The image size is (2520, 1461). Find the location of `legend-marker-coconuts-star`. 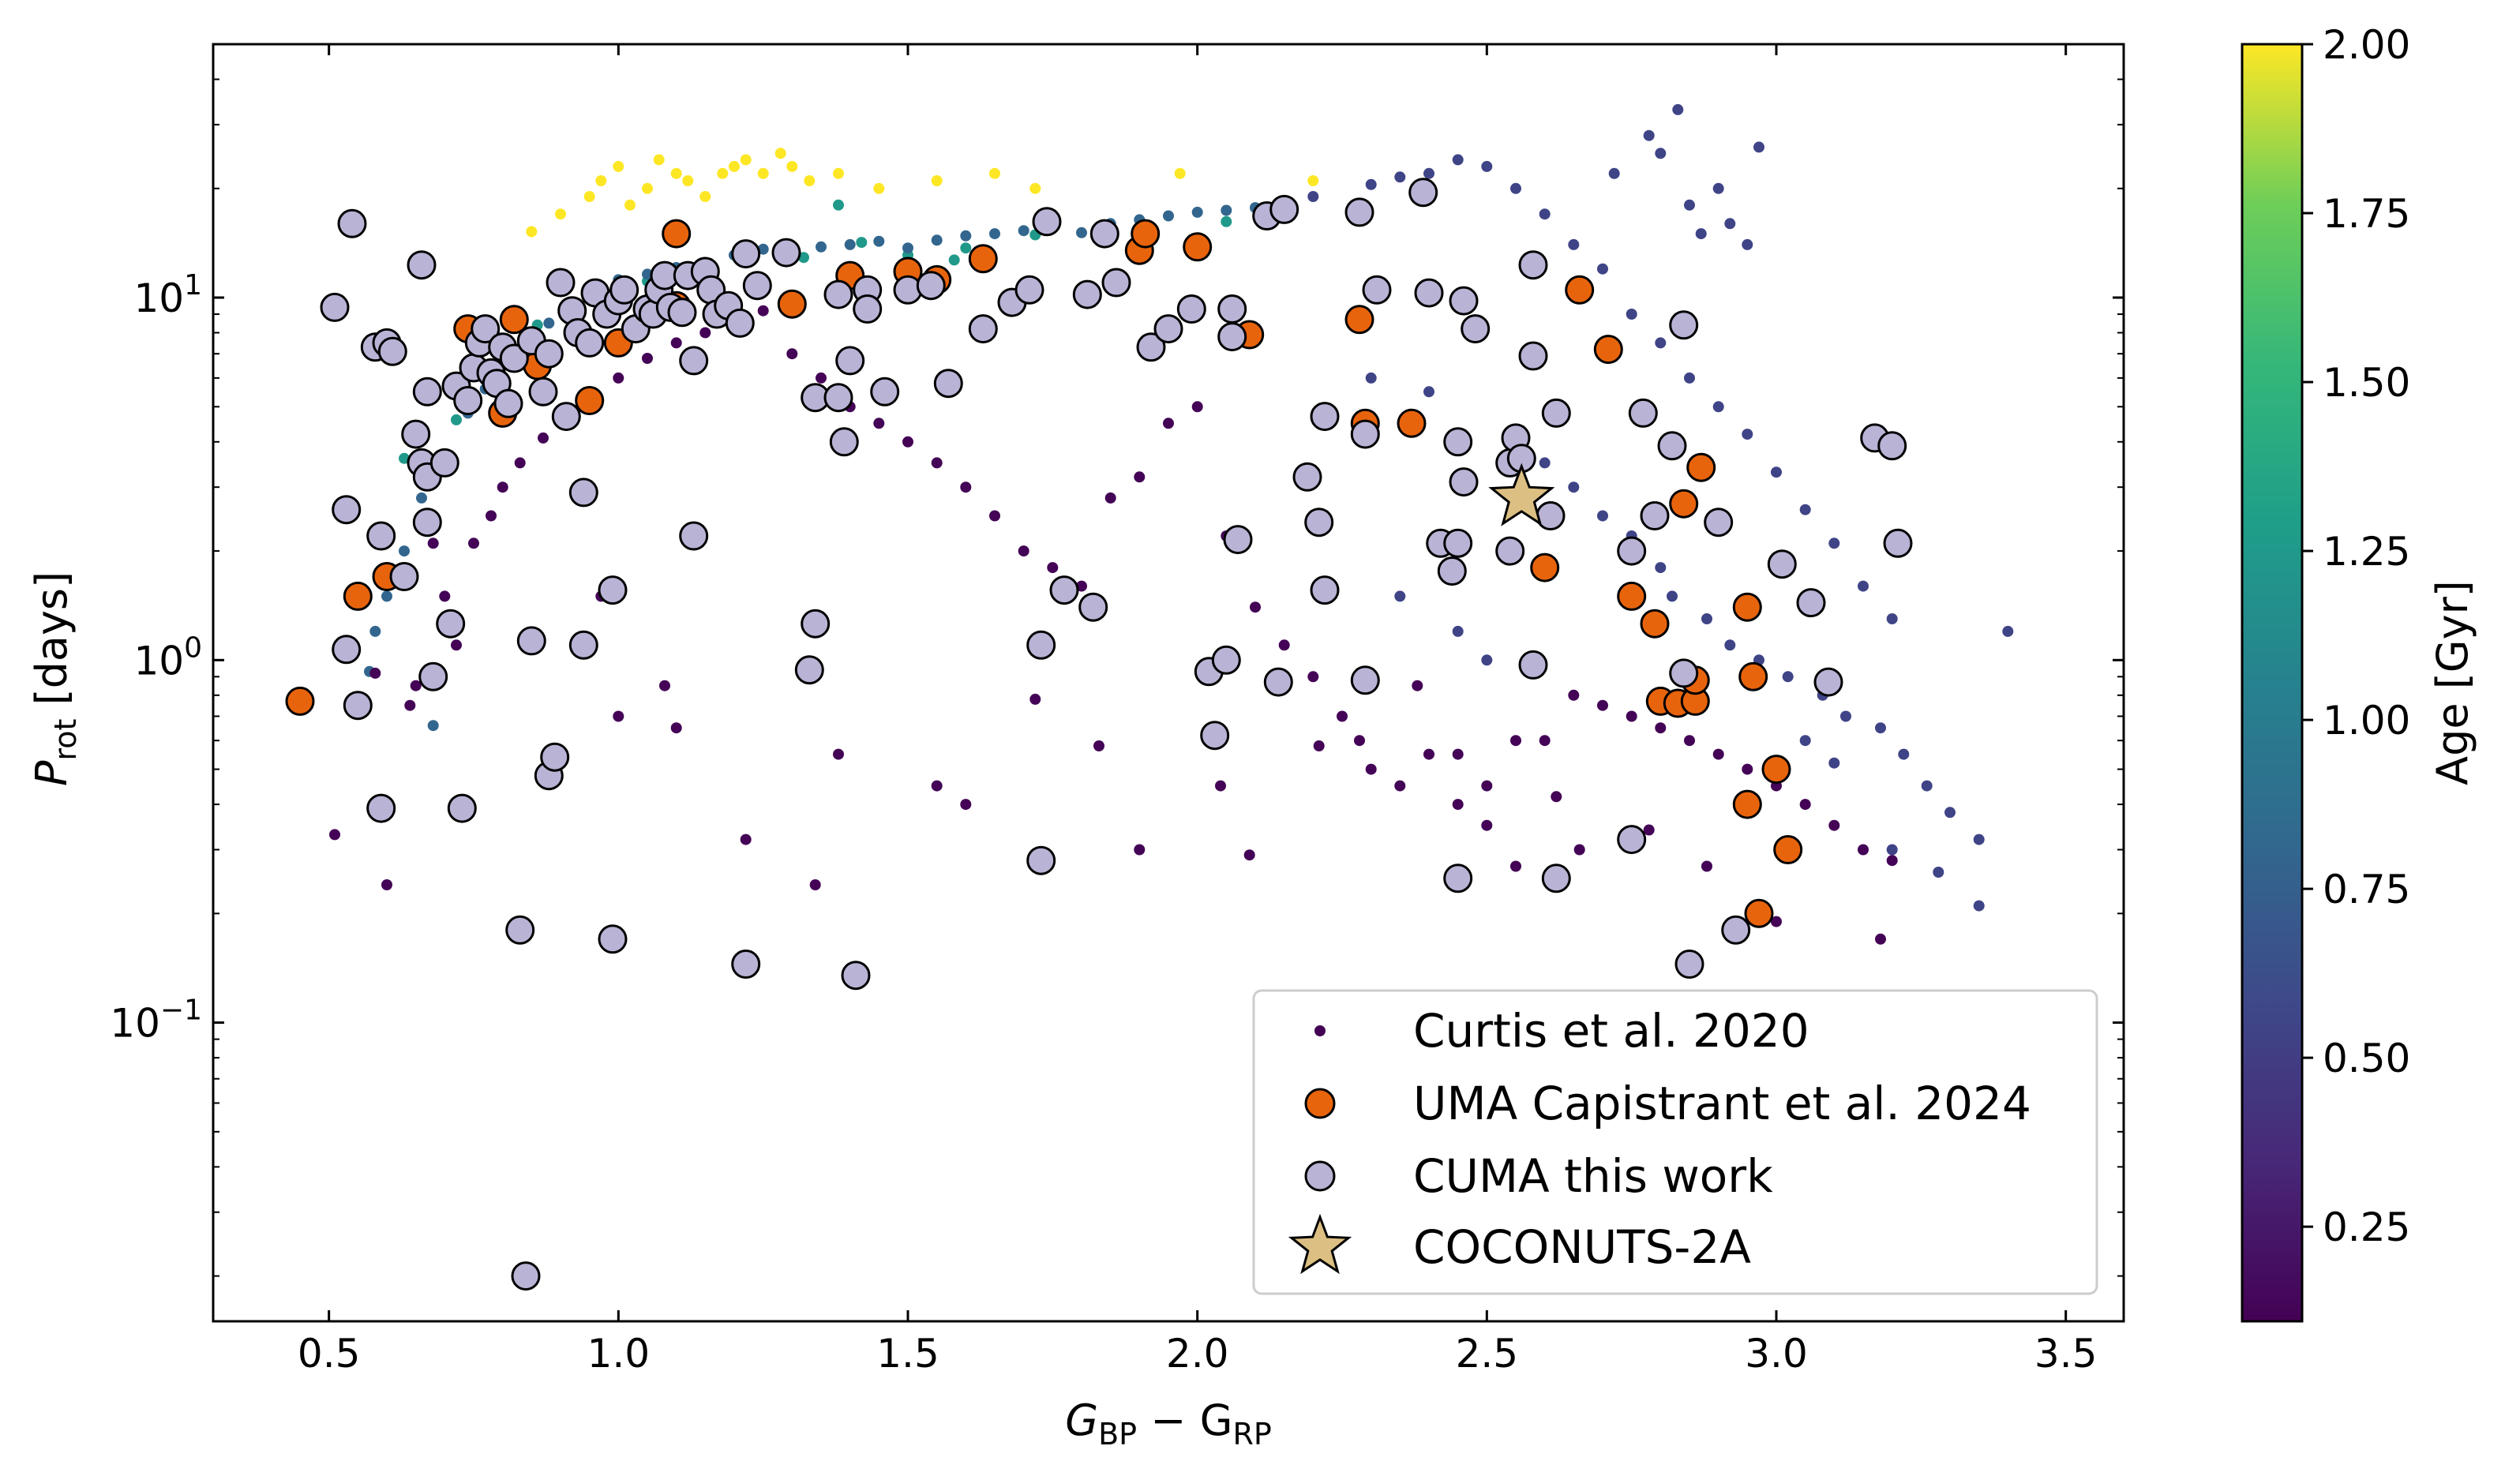

legend-marker-coconuts-star is located at coordinates (1320, 1244).